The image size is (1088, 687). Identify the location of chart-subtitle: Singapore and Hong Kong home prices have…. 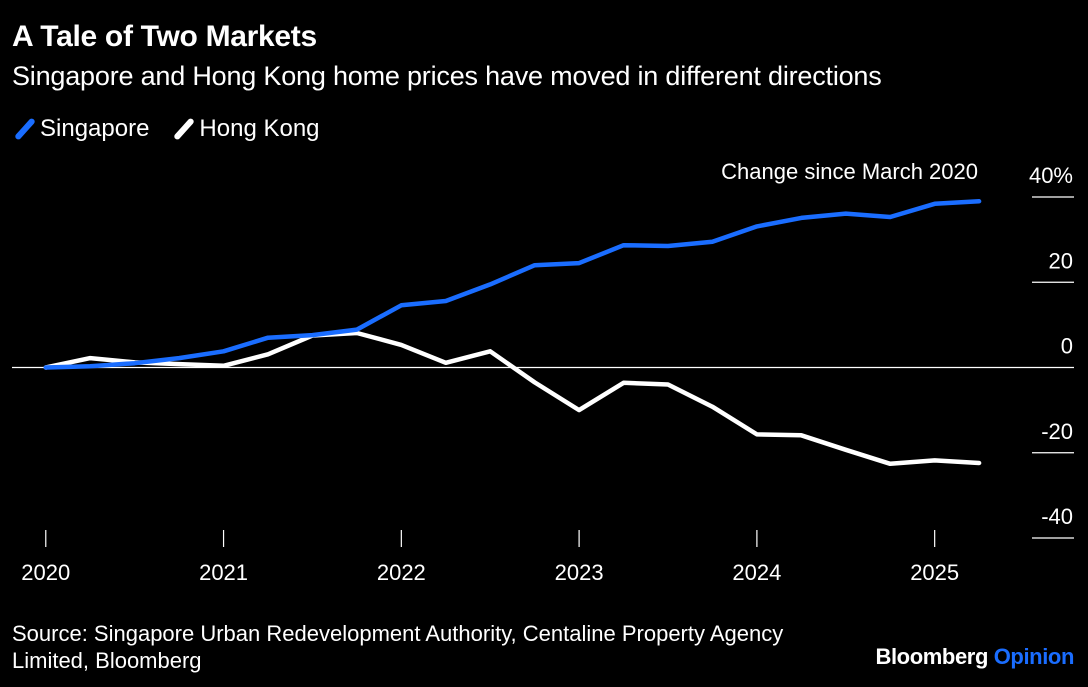
(447, 76).